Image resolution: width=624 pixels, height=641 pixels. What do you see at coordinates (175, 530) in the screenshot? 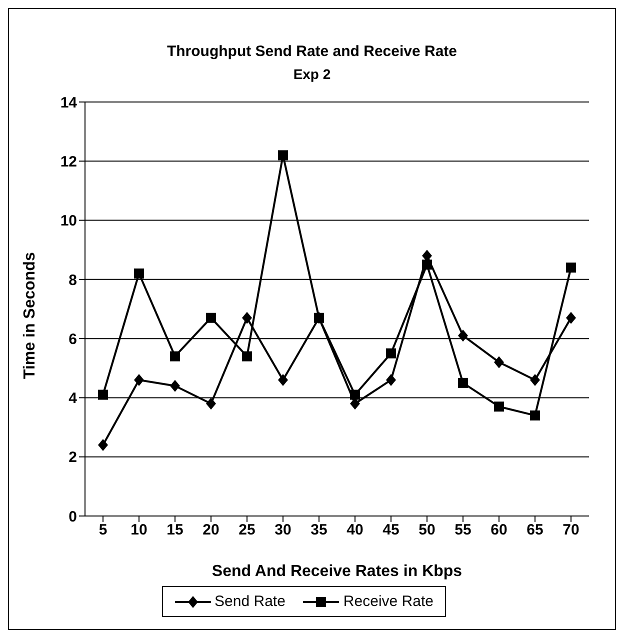
I see `x-tick-label: 15` at bounding box center [175, 530].